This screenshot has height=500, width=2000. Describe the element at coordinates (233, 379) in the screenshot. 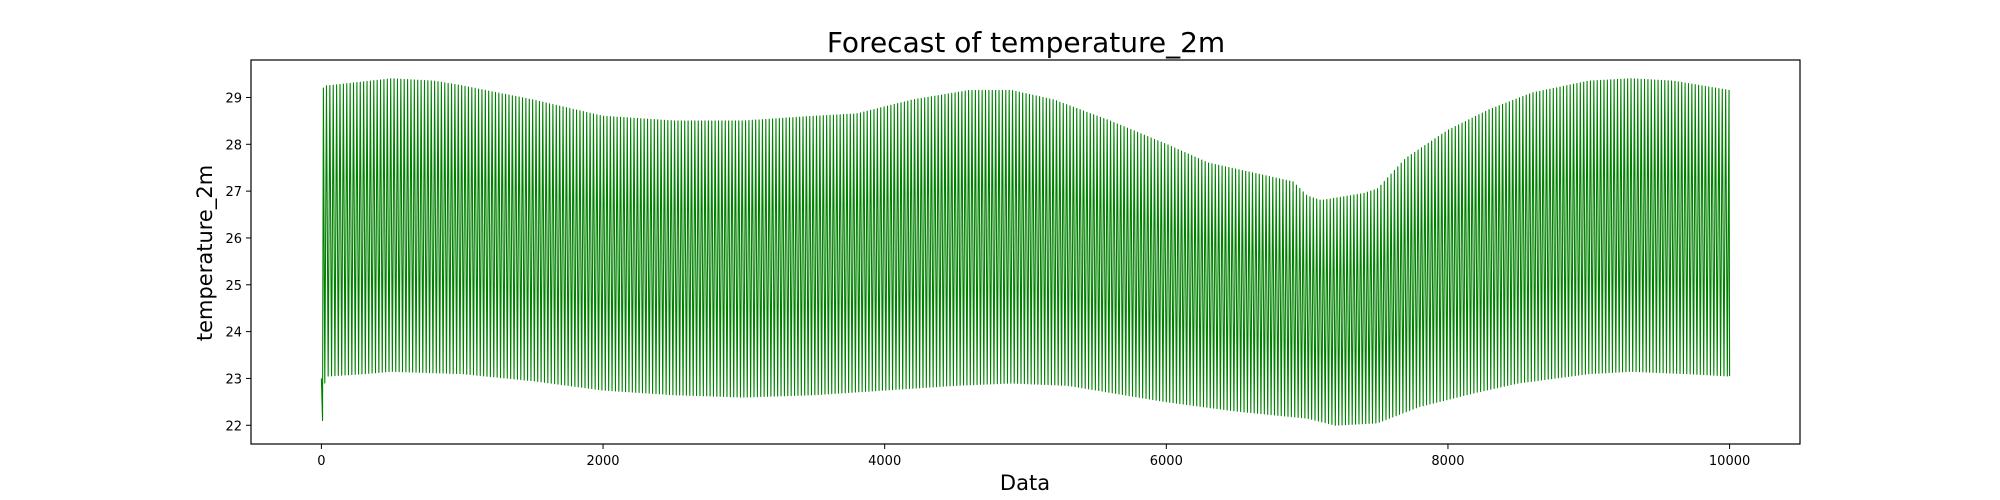

I see `y-tick-label: 23` at that location.